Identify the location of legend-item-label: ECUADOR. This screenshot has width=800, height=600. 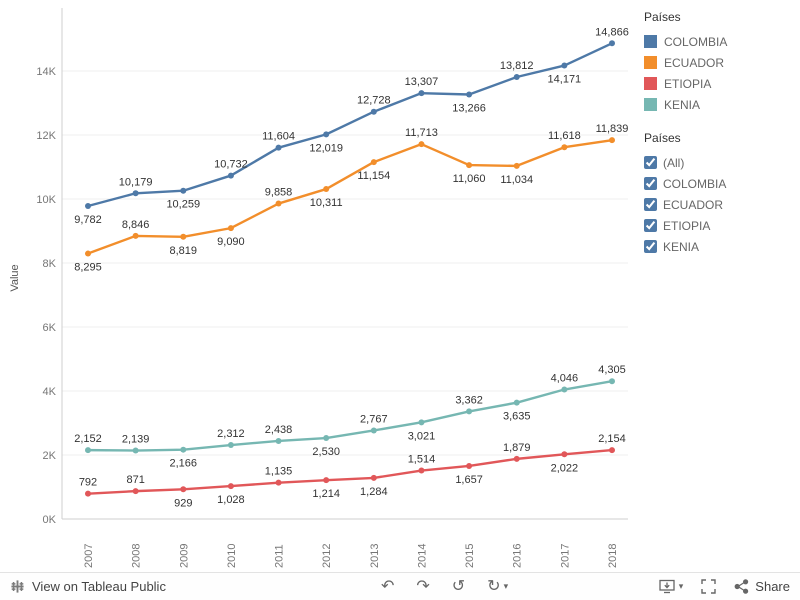
(694, 62).